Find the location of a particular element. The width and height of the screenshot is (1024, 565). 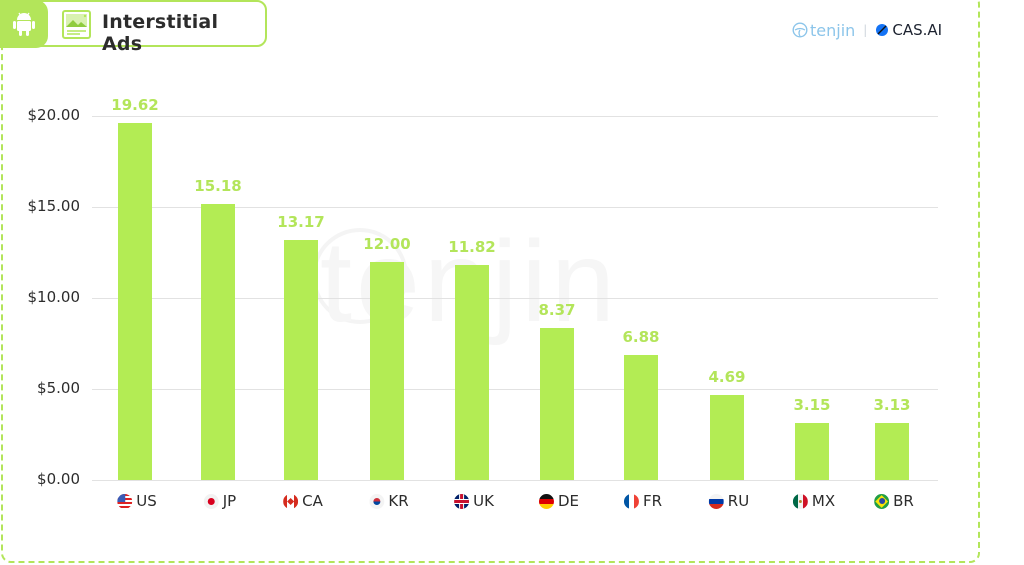

x-tick-ca: CA is located at coordinates (303, 501).